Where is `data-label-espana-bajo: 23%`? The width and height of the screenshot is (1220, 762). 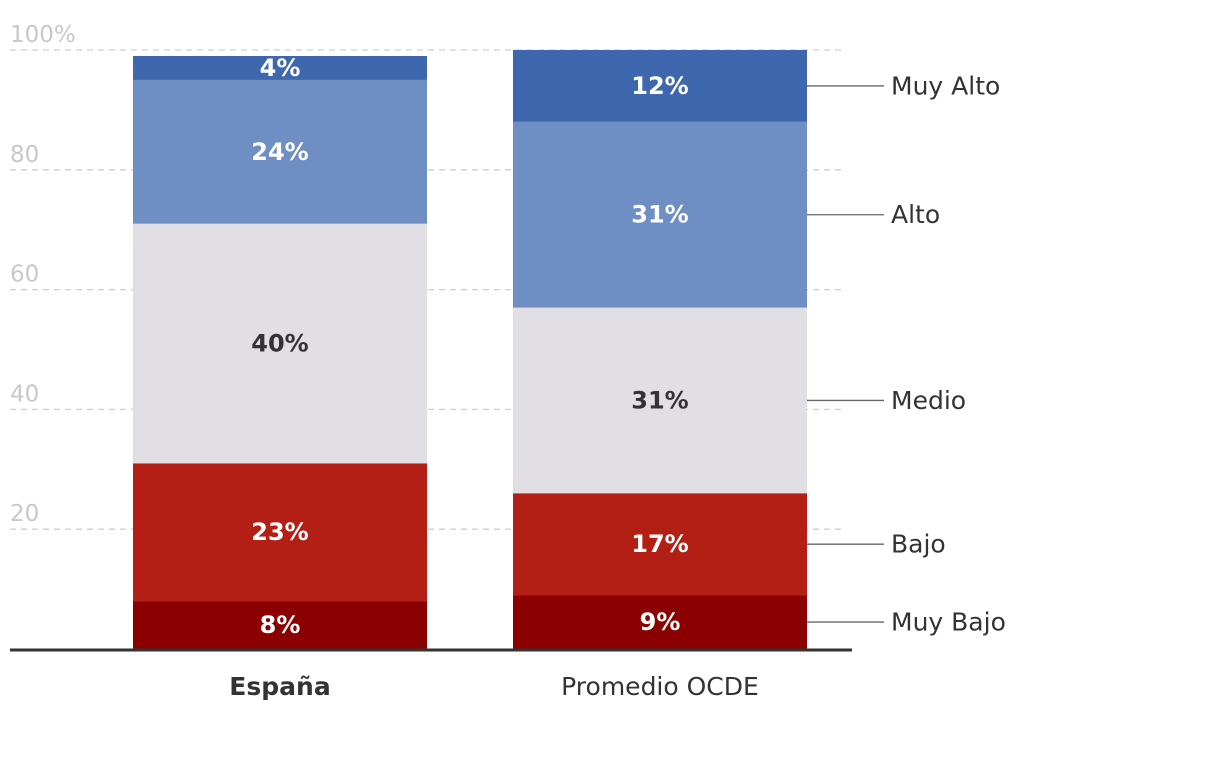 data-label-espana-bajo: 23% is located at coordinates (279, 532).